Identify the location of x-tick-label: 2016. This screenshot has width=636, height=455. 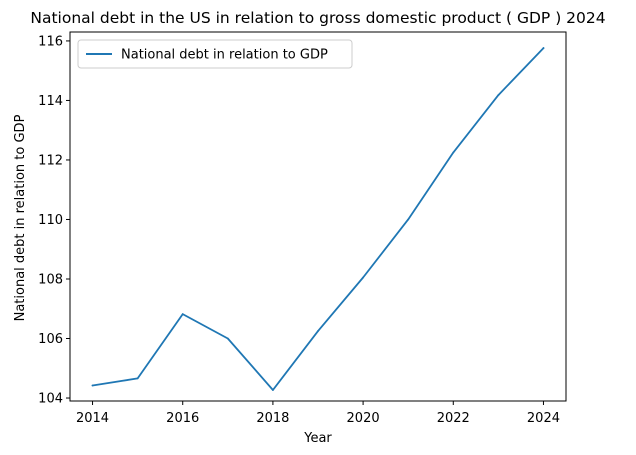
(182, 418).